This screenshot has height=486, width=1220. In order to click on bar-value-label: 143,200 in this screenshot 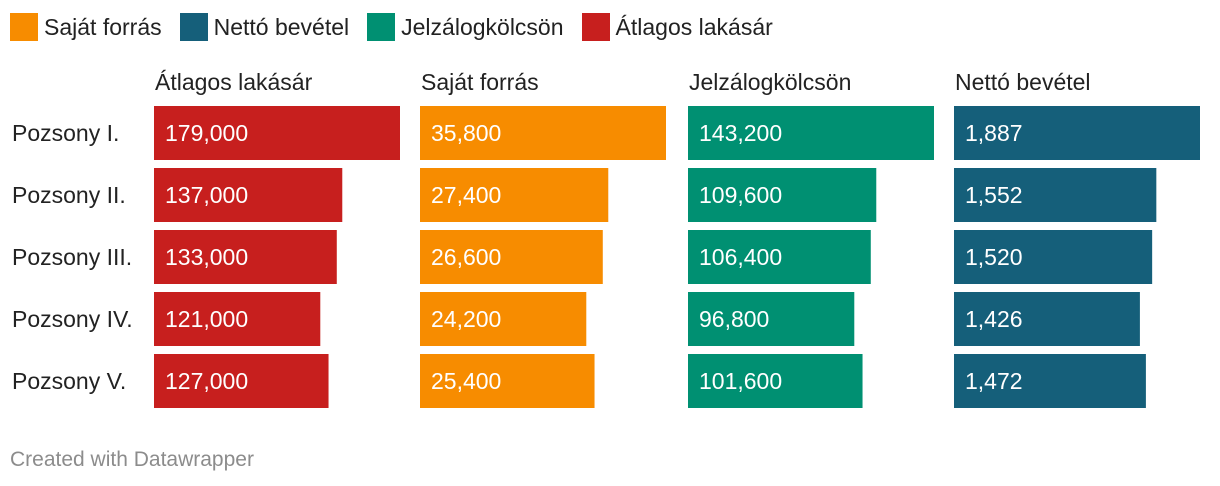, I will do `click(740, 133)`.